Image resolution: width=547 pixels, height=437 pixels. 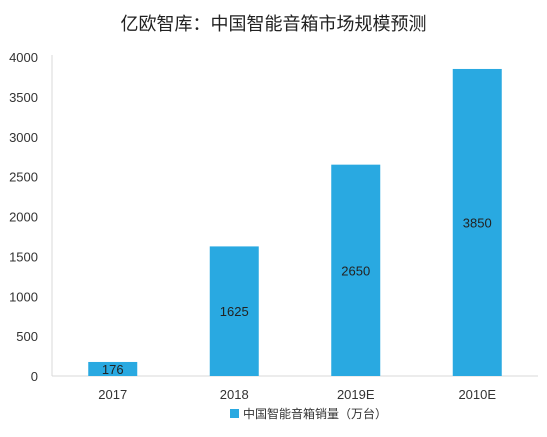 I want to click on data-label: 1625, so click(x=234, y=311).